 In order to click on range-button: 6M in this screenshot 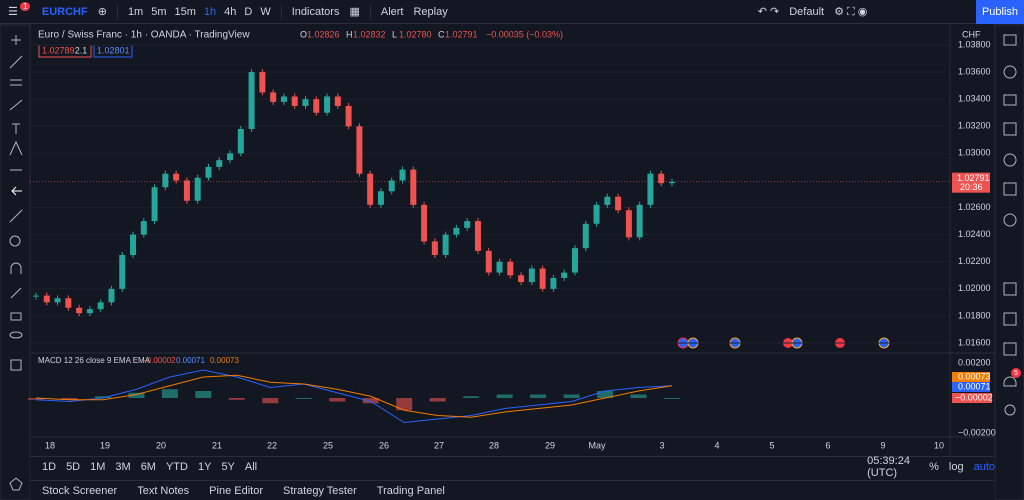, I will do `click(148, 466)`.